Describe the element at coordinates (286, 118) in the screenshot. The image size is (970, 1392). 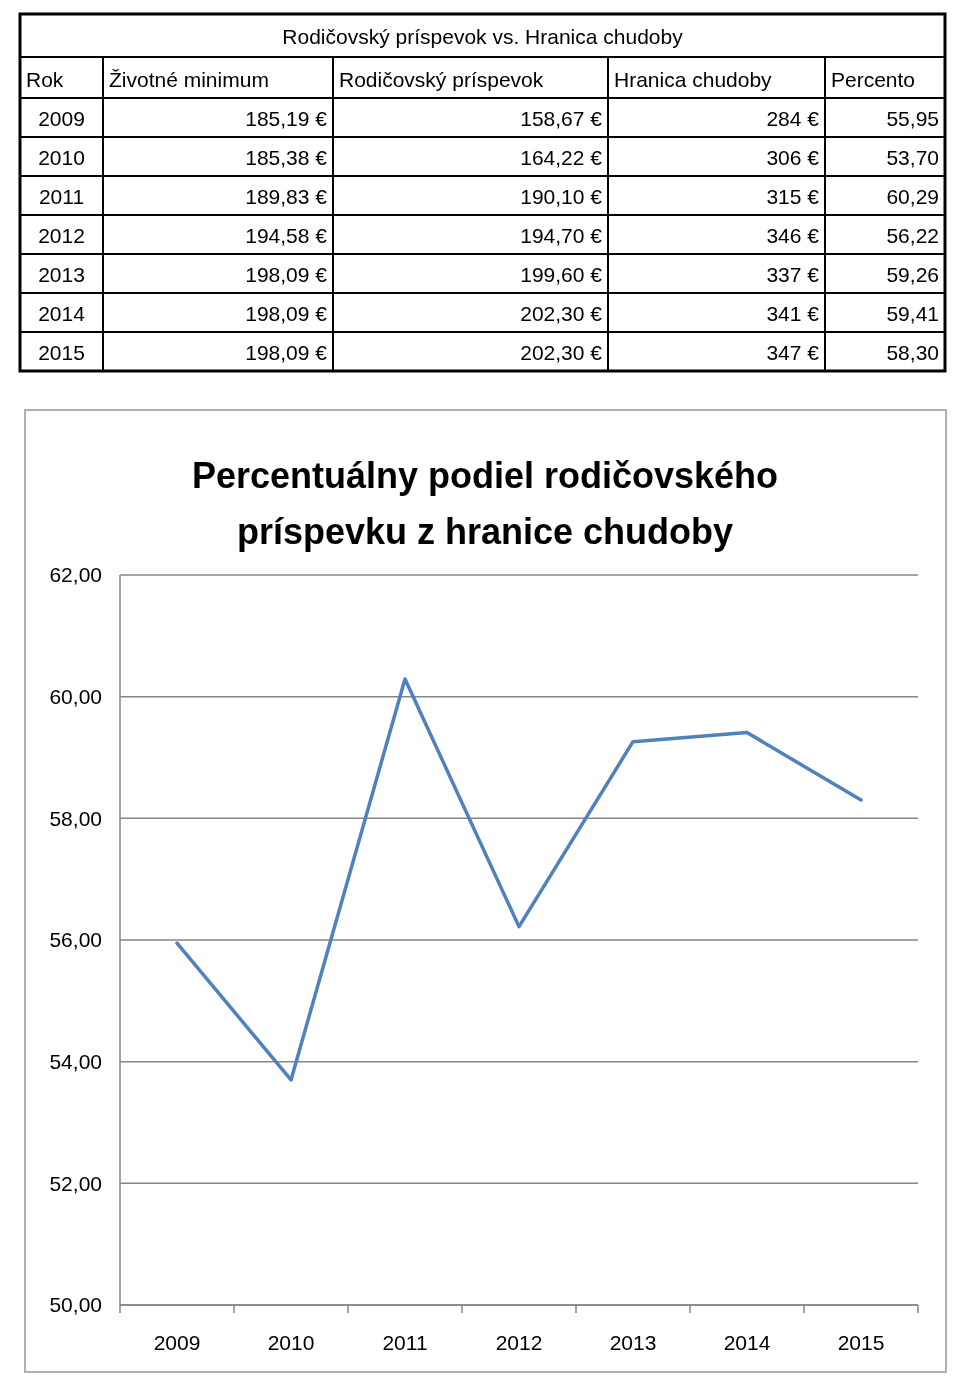
I see `text: 185,19 €` at that location.